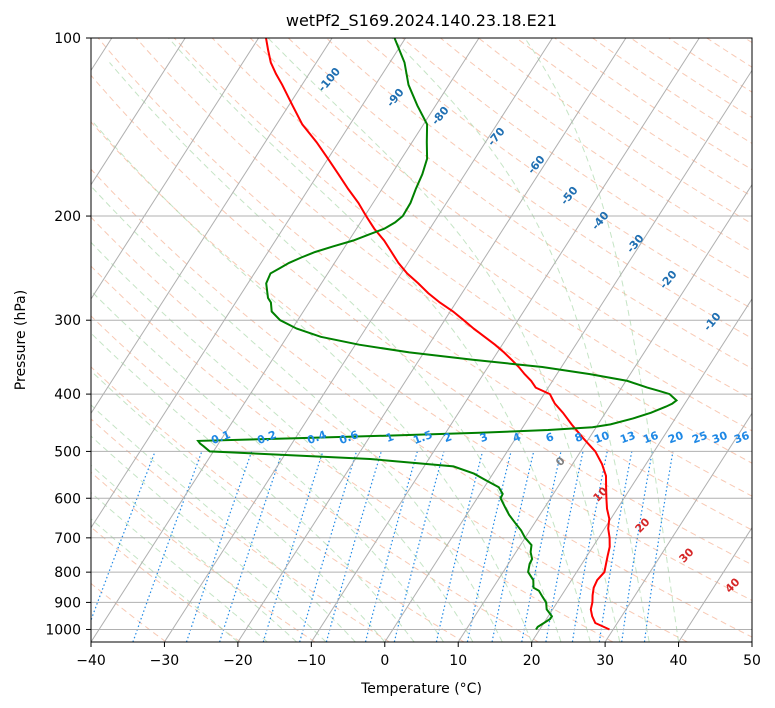 The image size is (775, 708). I want to click on mixing-ratio-label: 6, so click(550, 437).